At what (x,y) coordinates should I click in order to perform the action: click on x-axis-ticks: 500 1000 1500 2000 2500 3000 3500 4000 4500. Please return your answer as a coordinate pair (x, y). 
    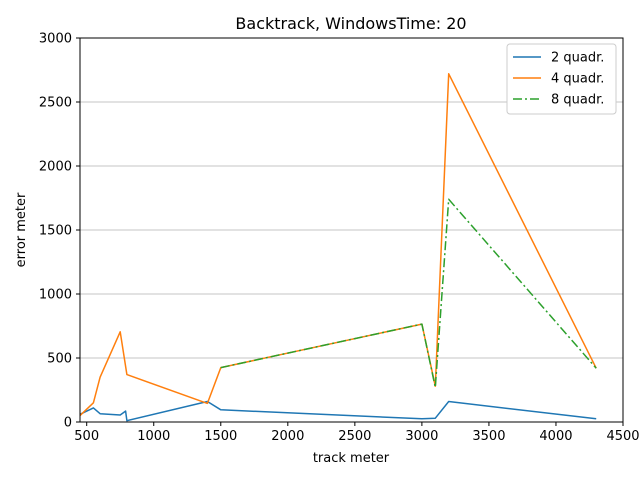
    Looking at the image, I should click on (357, 433).